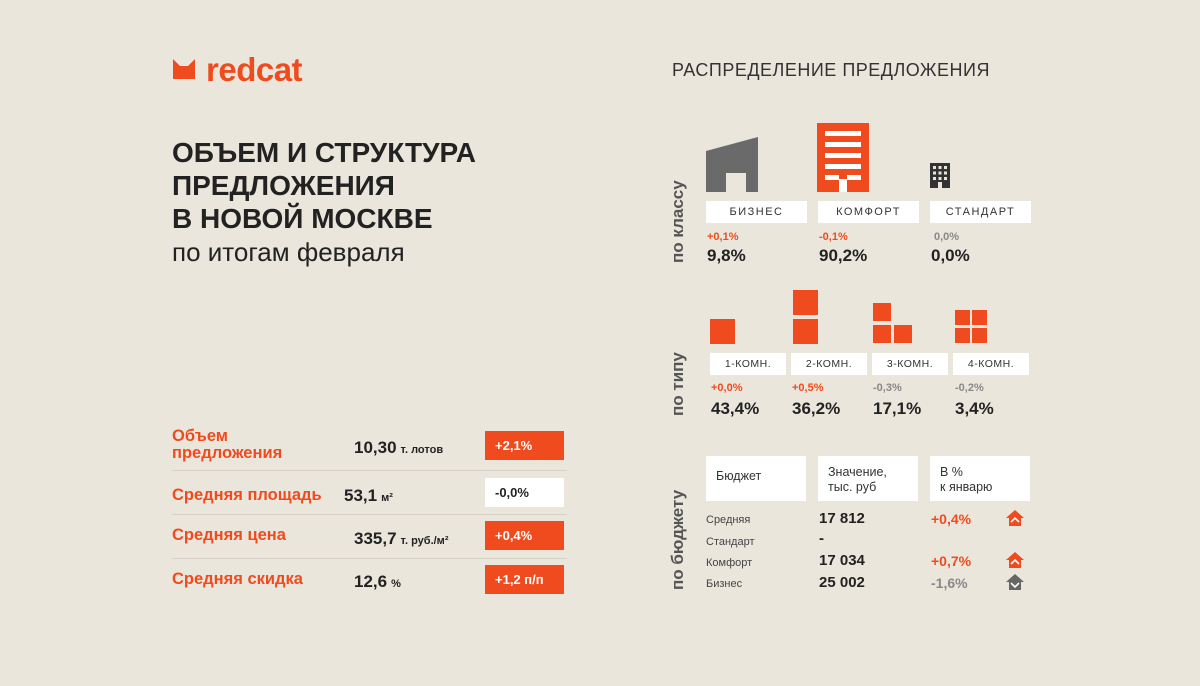 This screenshot has width=1200, height=686. What do you see at coordinates (254, 69) in the screenshot?
I see `brand-name: redcat` at bounding box center [254, 69].